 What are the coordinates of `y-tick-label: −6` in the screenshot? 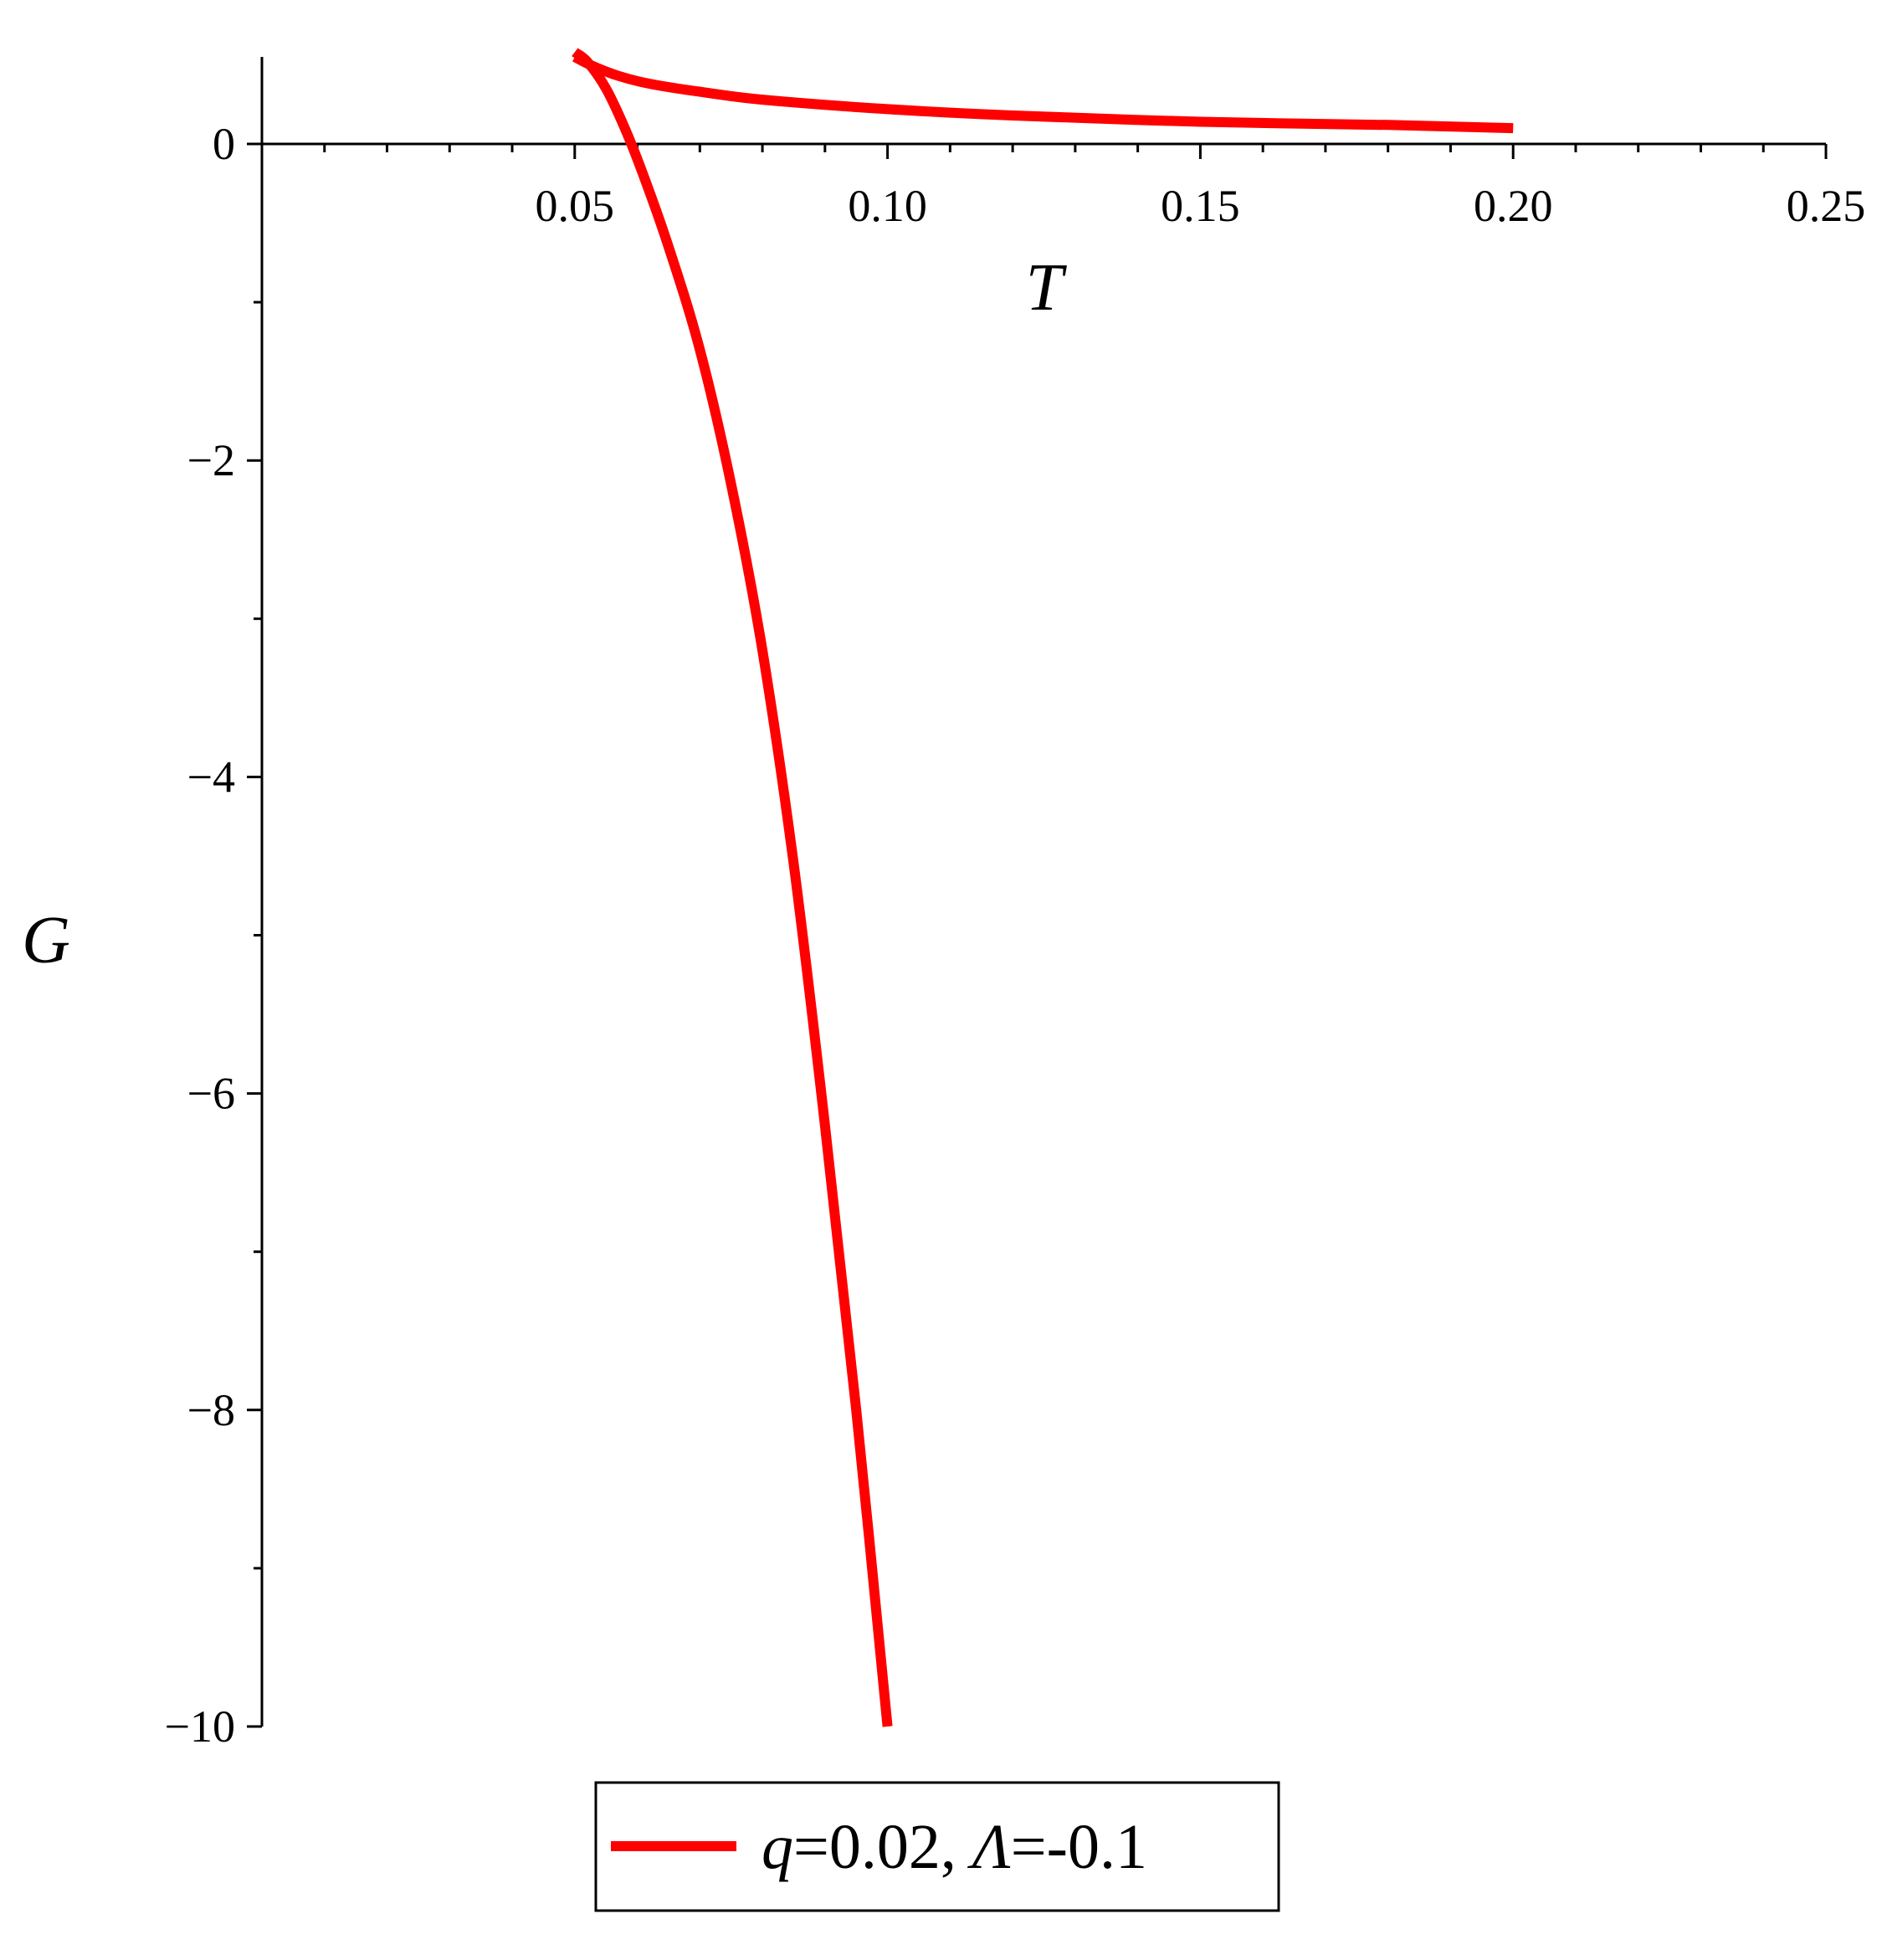 It's located at (211, 1094).